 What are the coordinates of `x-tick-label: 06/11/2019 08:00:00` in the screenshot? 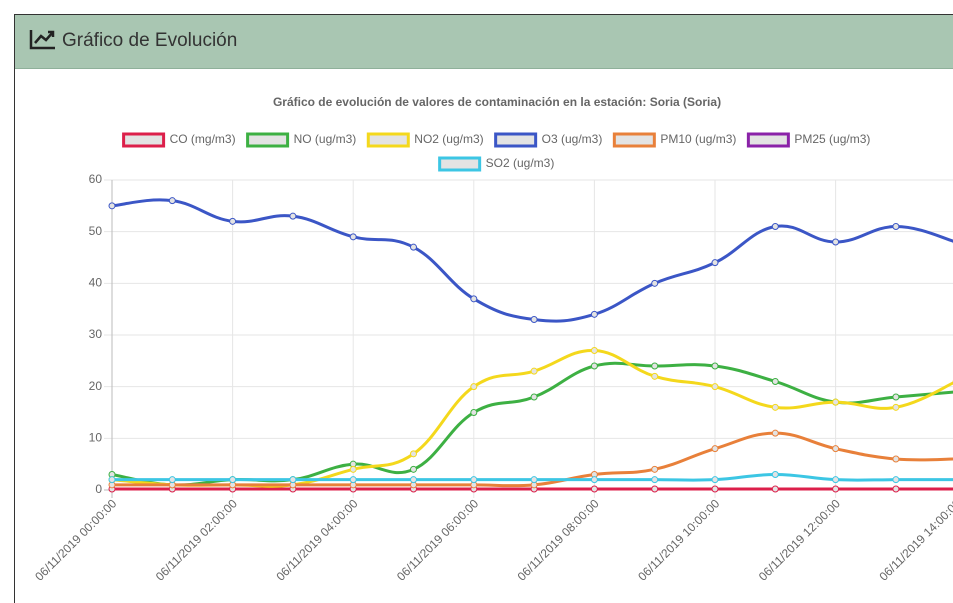 It's located at (558, 539).